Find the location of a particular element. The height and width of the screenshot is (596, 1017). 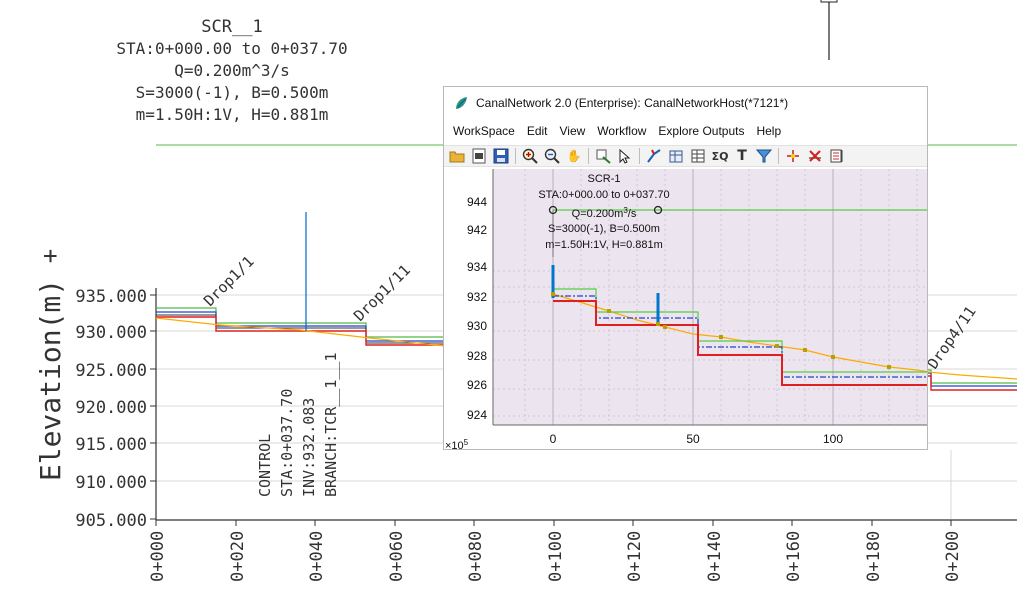

cad-drop-label: Drop1/1 is located at coordinates (228, 280).